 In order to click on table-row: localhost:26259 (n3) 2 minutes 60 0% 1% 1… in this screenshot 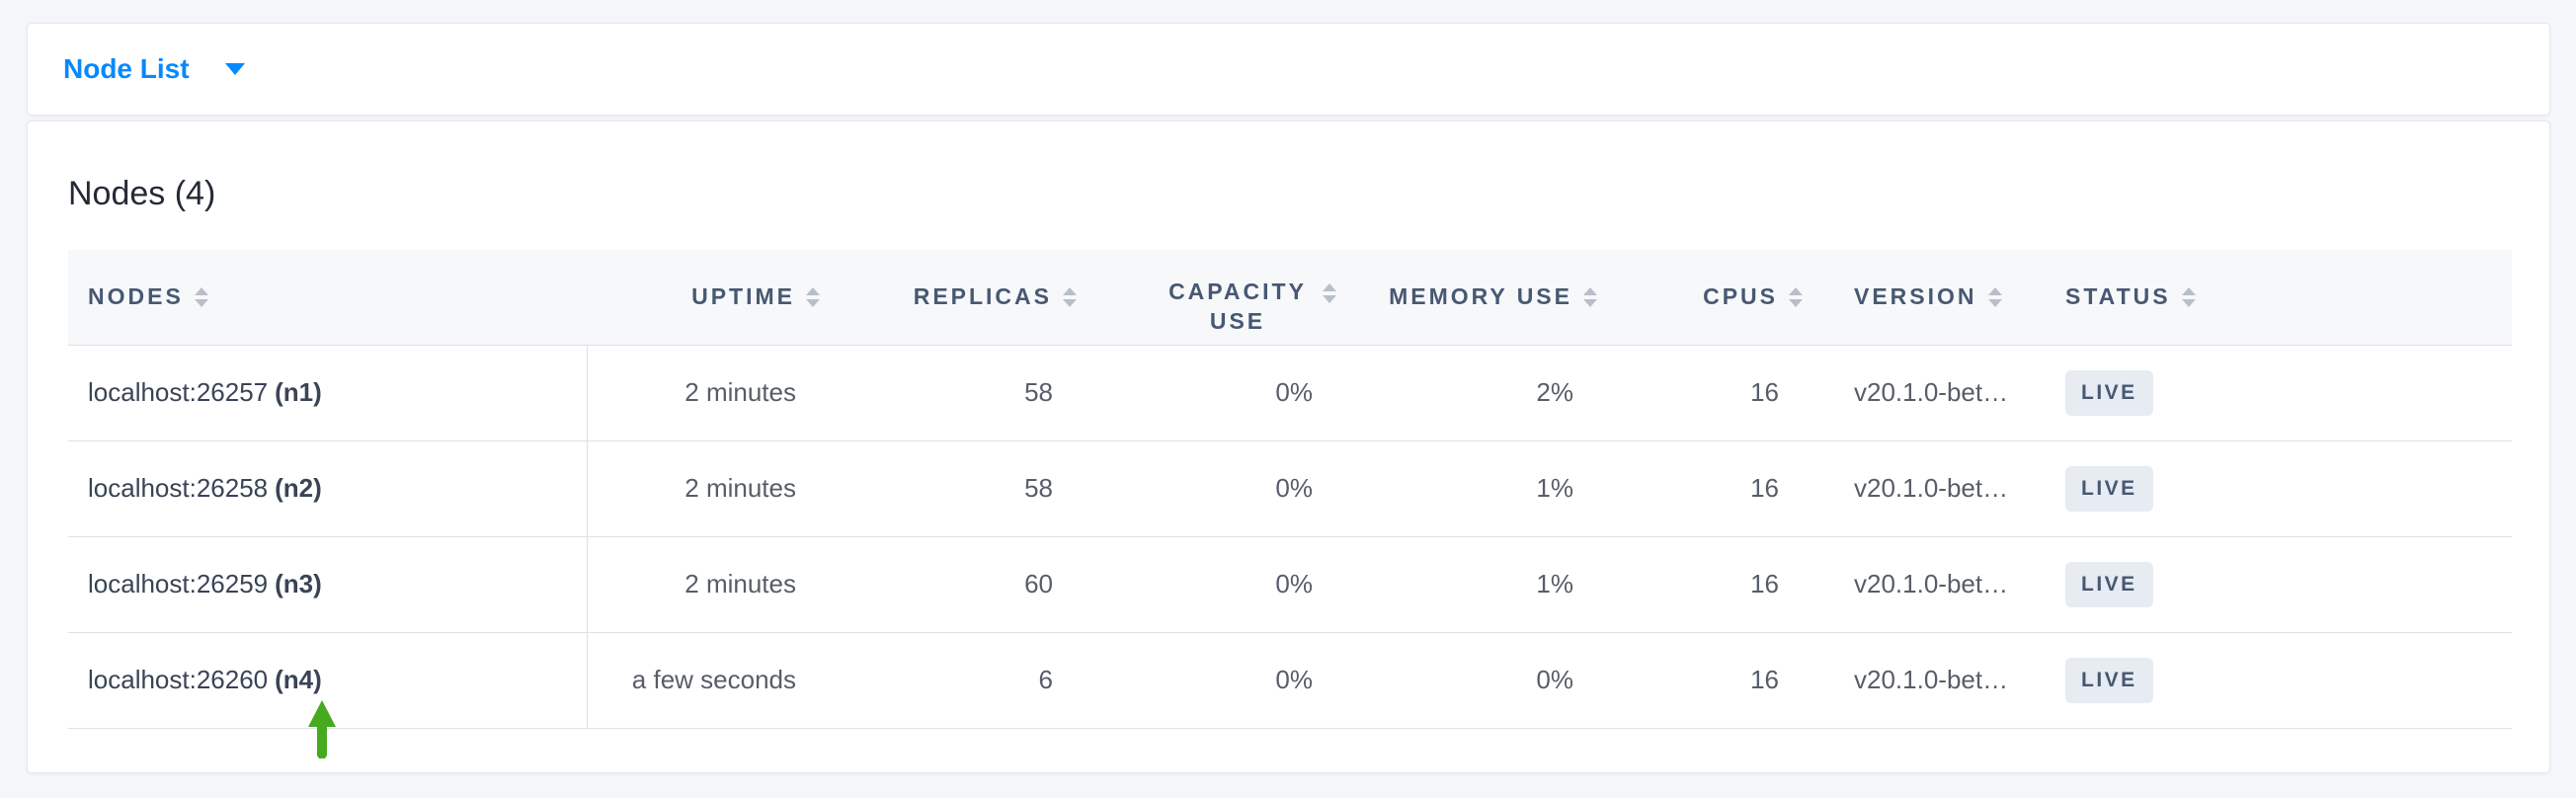, I will do `click(1290, 584)`.